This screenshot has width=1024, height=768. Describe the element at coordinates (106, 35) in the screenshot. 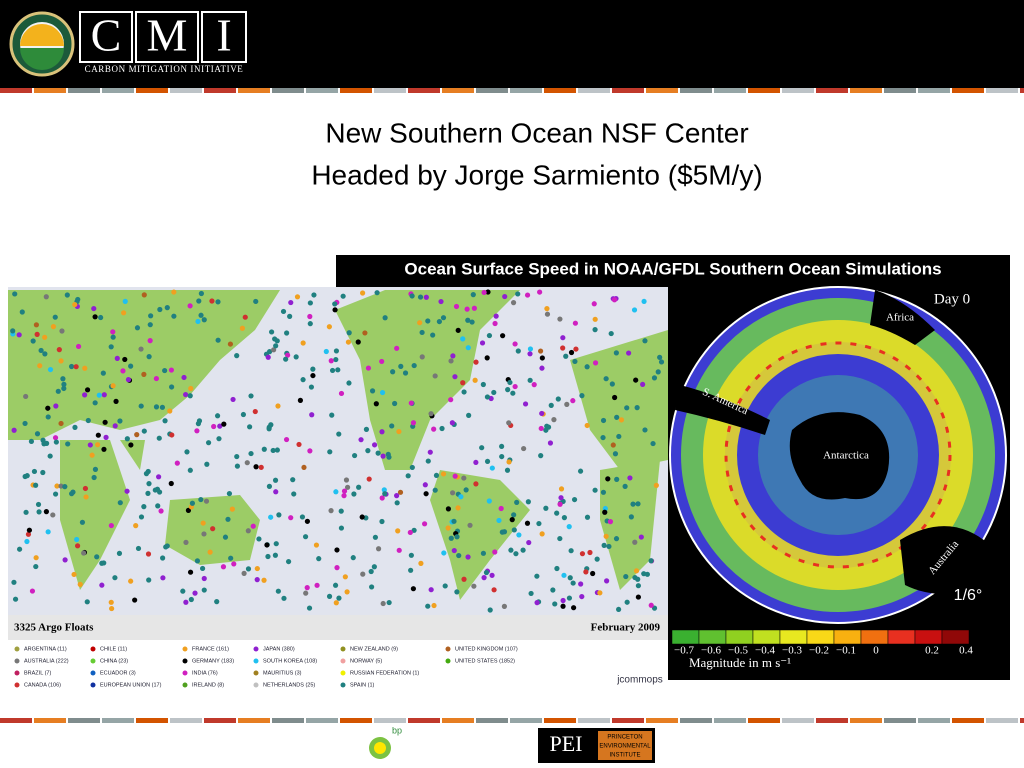

I see `logo-letter: C` at that location.